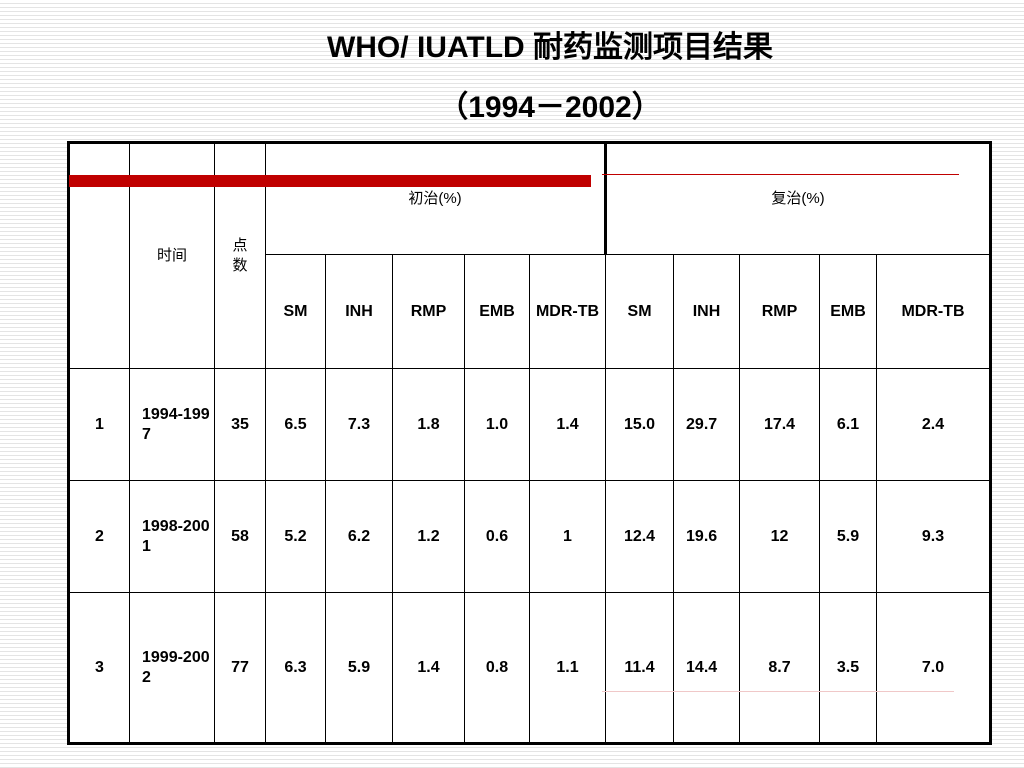 The width and height of the screenshot is (1024, 768). Describe the element at coordinates (640, 536) in the screenshot. I see `cell-retreat-sm: 12.4` at that location.